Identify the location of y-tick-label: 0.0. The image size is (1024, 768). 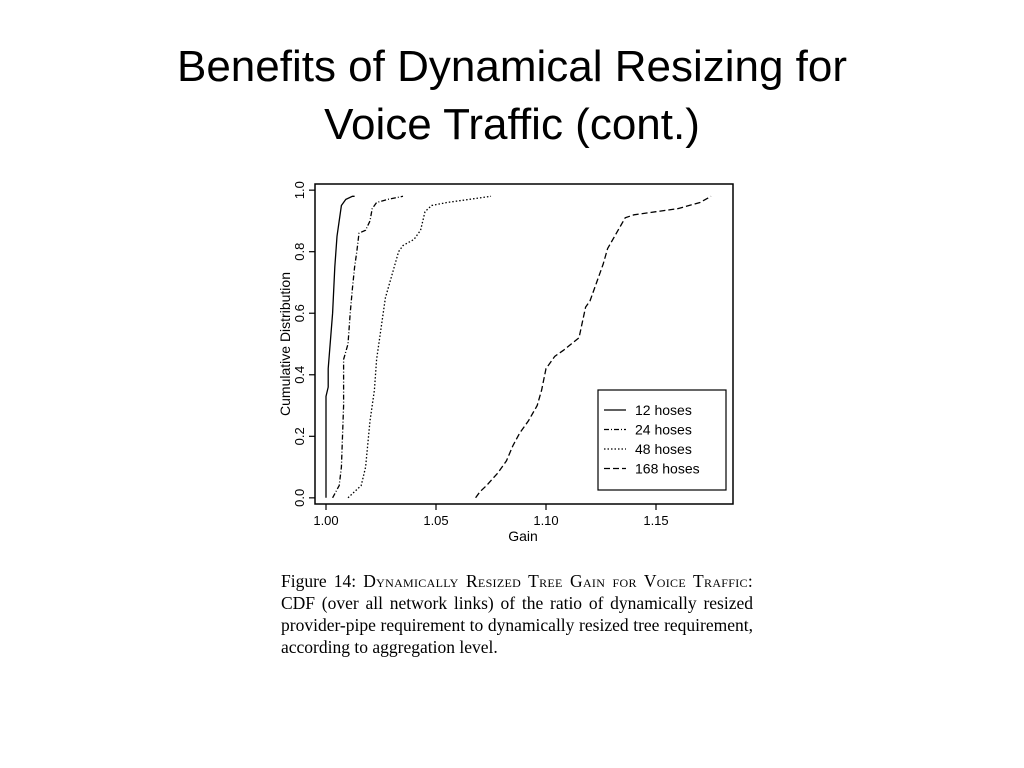
(299, 498).